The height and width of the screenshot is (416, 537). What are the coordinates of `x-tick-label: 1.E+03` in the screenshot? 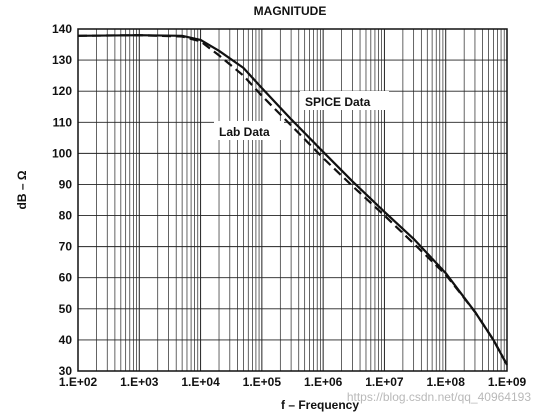 It's located at (139, 382).